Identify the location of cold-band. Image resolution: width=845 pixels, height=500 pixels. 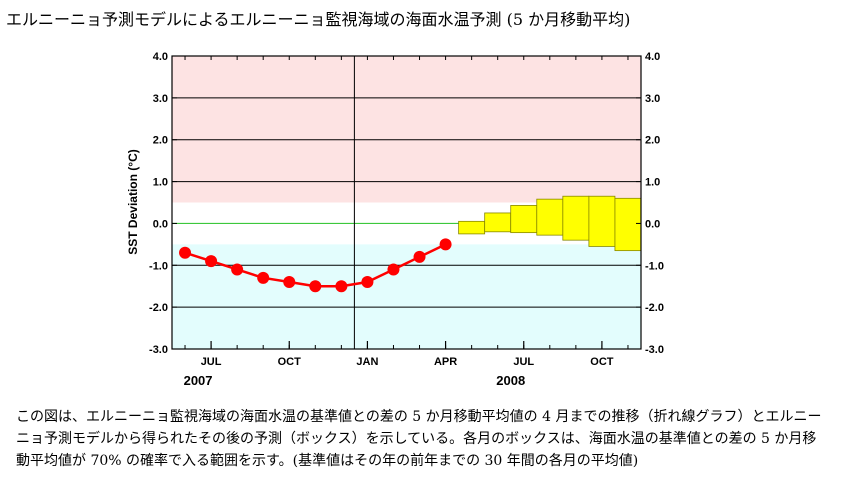
(406, 296).